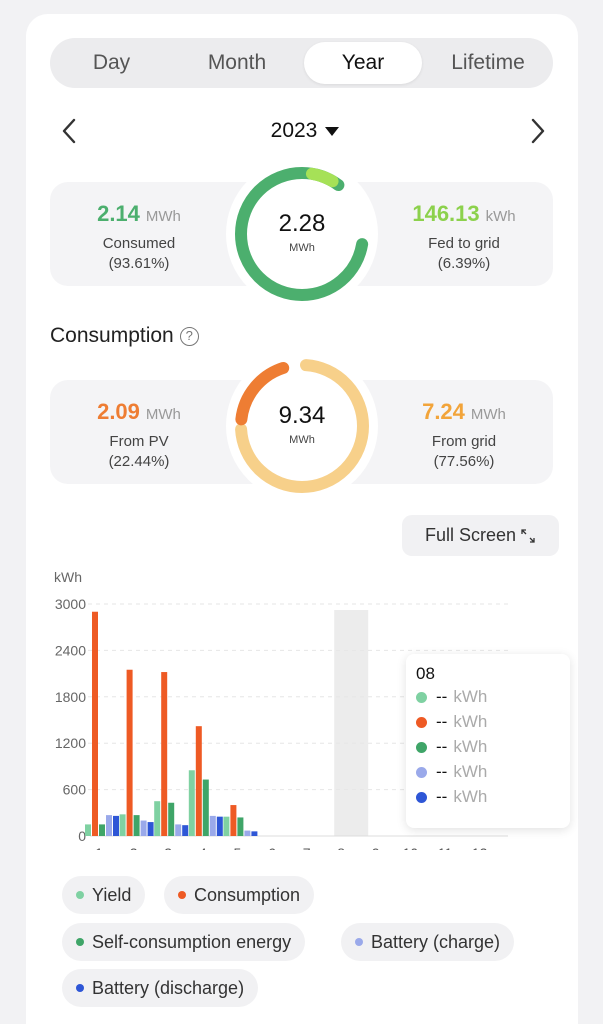 The image size is (603, 1024). Describe the element at coordinates (302, 248) in the screenshot. I see `total-yield-unit: MWh` at that location.